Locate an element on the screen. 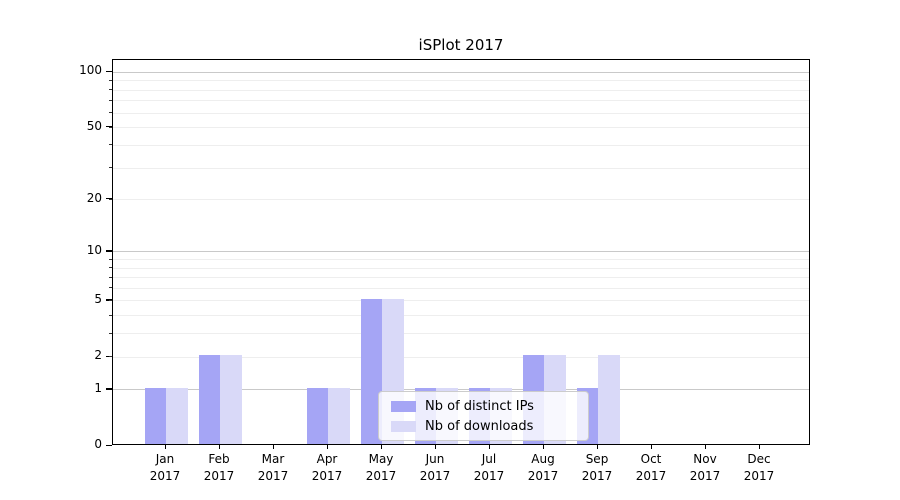 Image resolution: width=900 pixels, height=500 pixels. legend-item-downloads: Nb of downloads is located at coordinates (483, 426).